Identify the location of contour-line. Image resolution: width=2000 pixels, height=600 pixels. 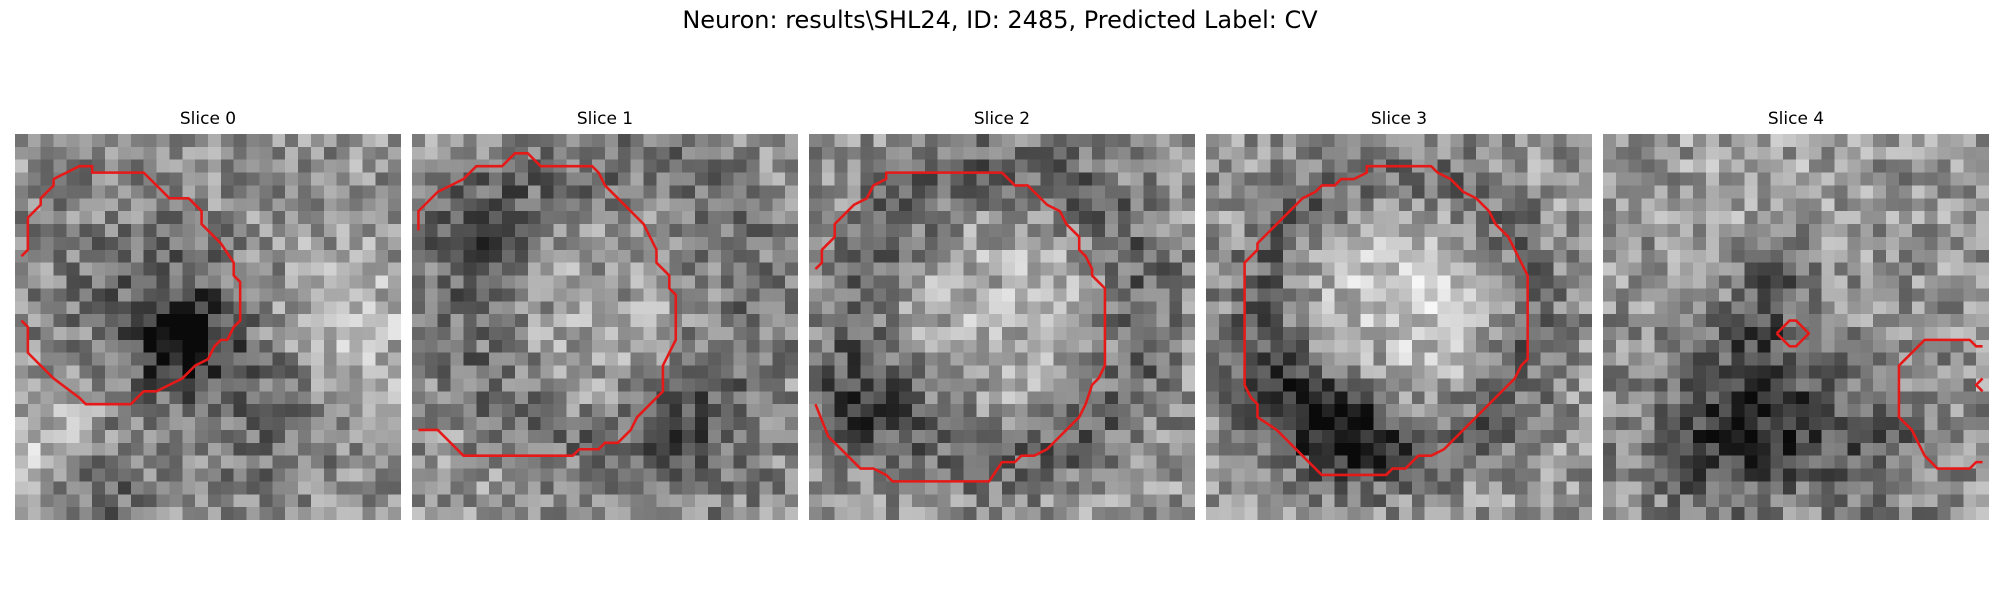
(547, 304).